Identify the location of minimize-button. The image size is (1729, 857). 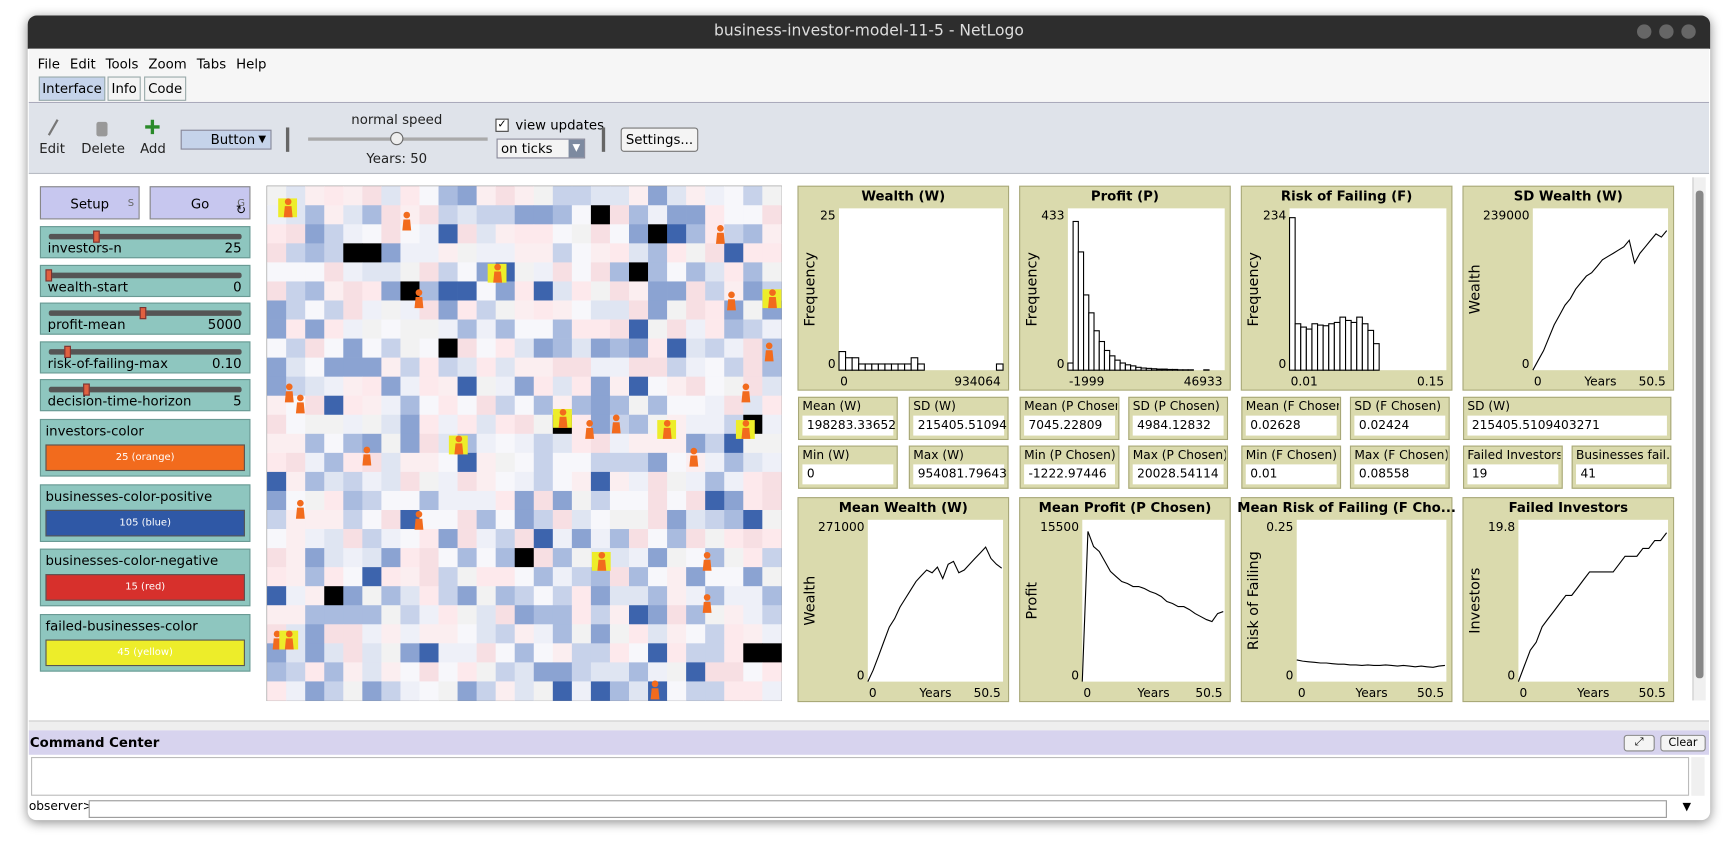
(1644, 31).